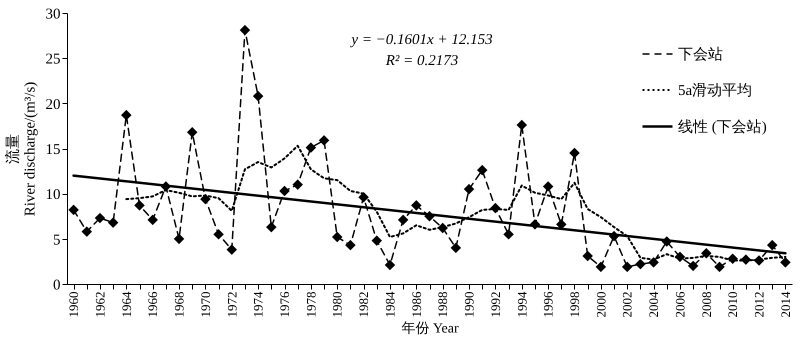  Describe the element at coordinates (152, 304) in the screenshot. I see `x-tick-label: 1966` at that location.